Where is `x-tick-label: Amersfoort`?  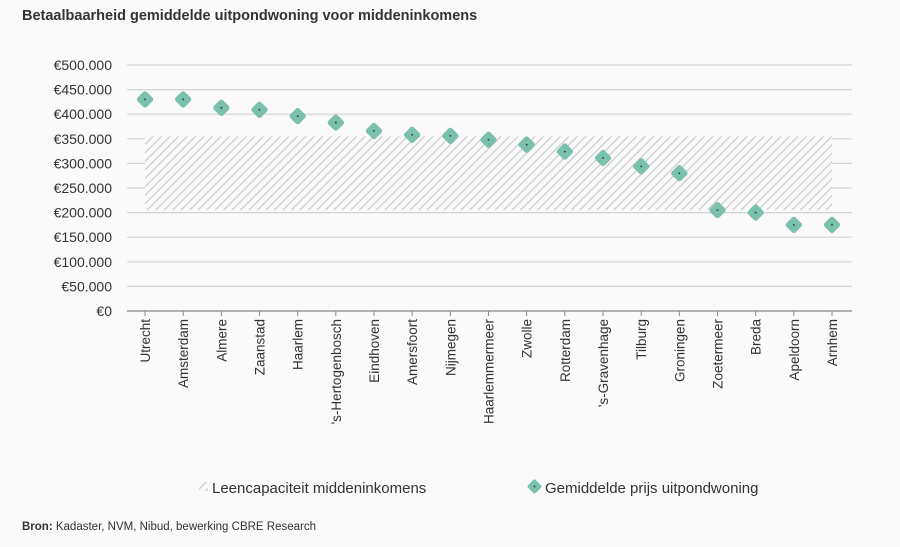
x-tick-label: Amersfoort is located at coordinates (412, 352).